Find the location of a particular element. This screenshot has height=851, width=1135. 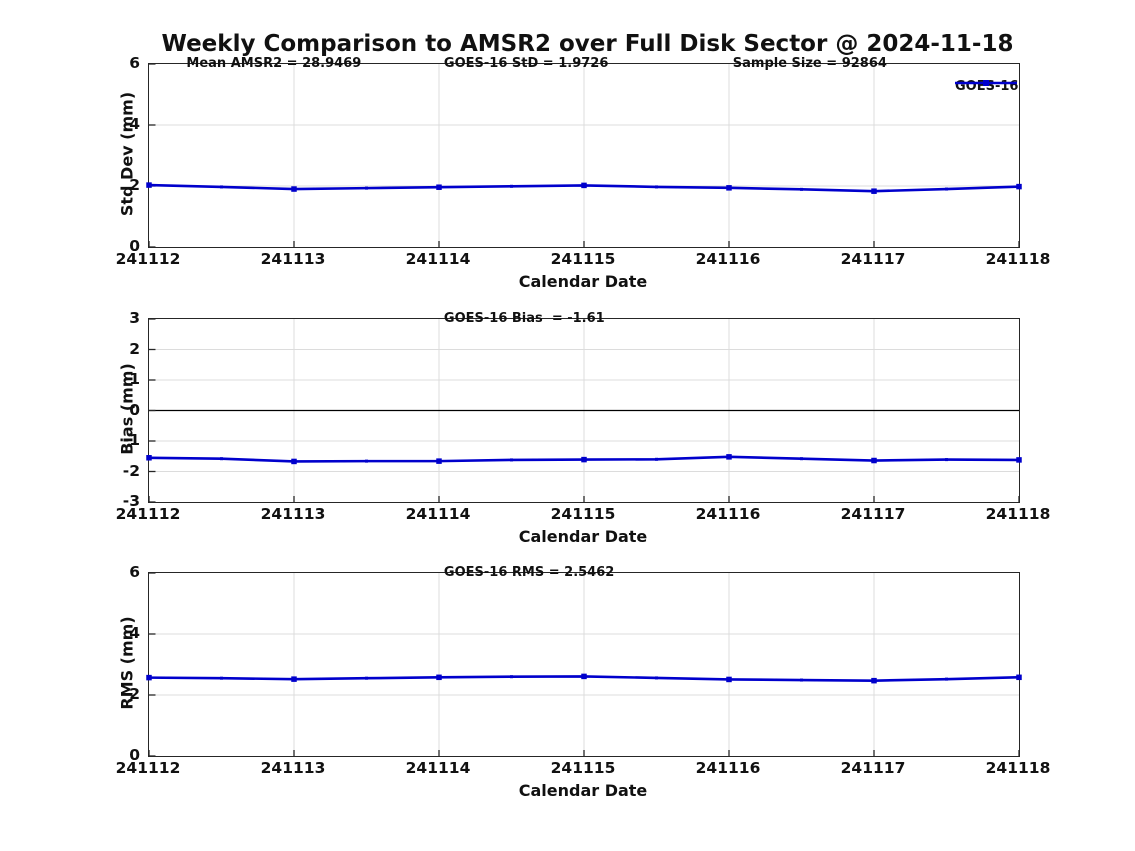

legend-line-sample is located at coordinates (986, 83).